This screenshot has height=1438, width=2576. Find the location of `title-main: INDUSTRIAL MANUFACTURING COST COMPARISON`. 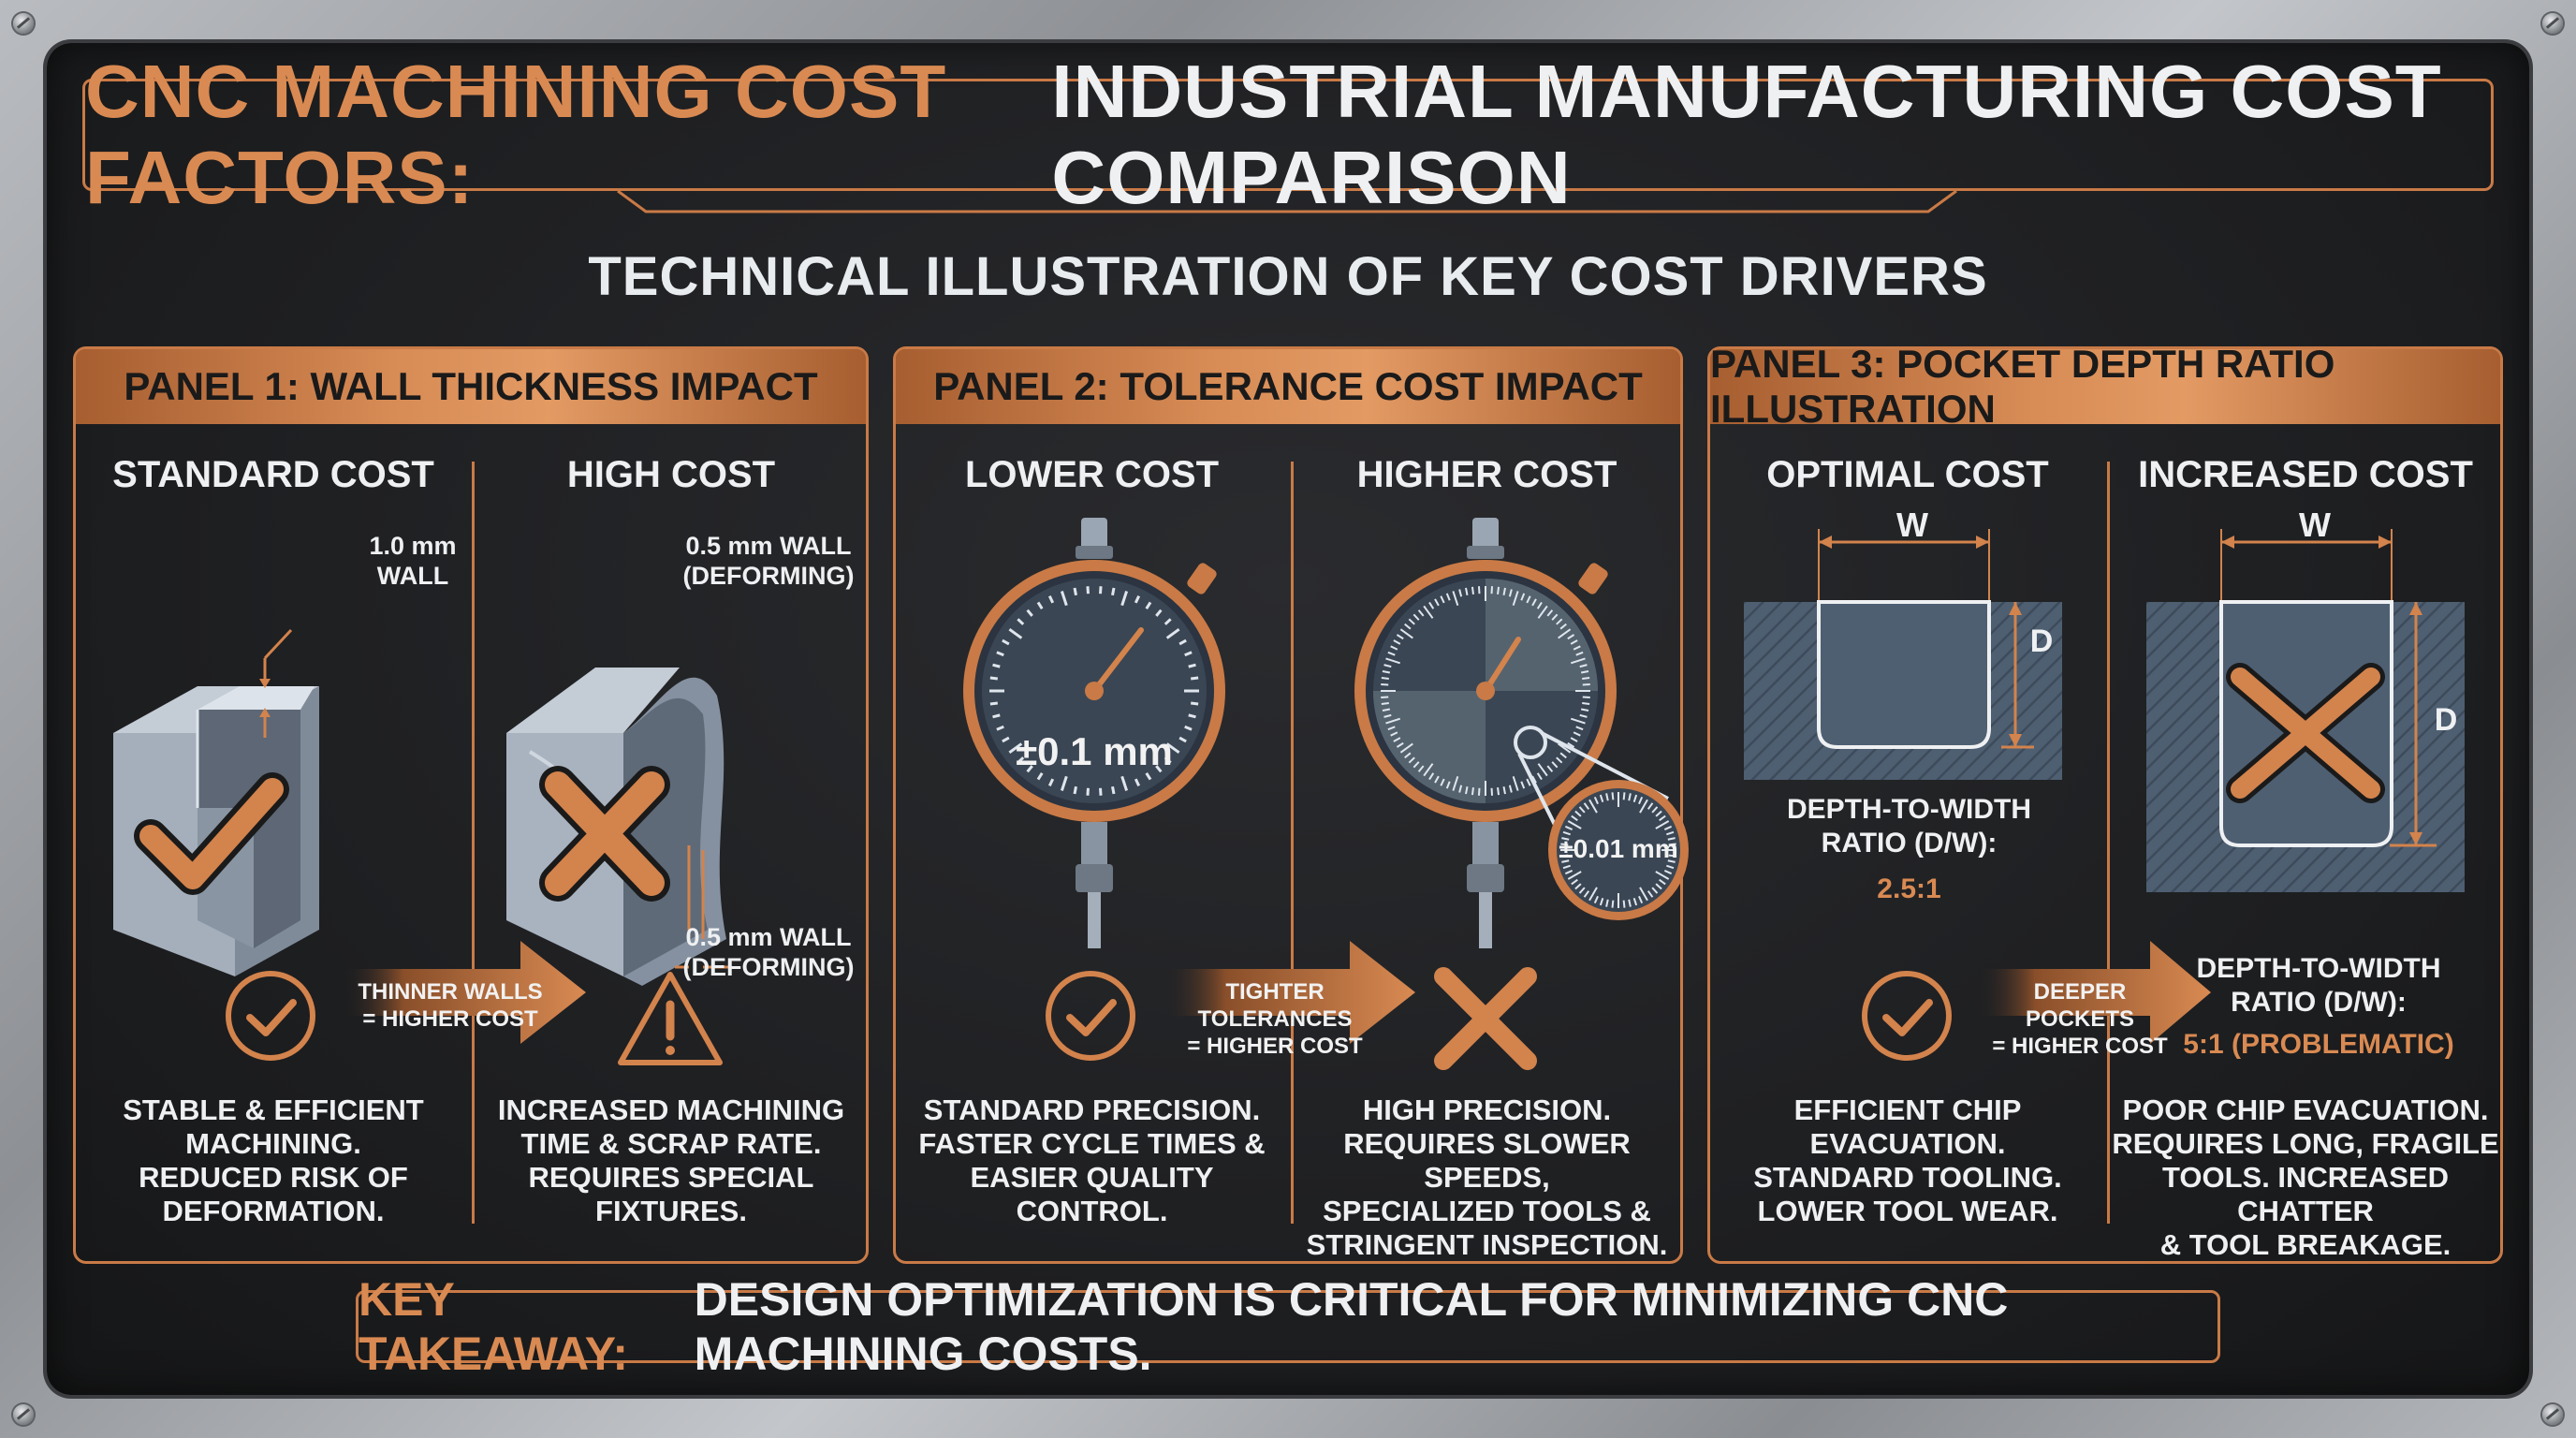

title-main: INDUSTRIAL MANUFACTURING COST COMPARISON is located at coordinates (1746, 134).